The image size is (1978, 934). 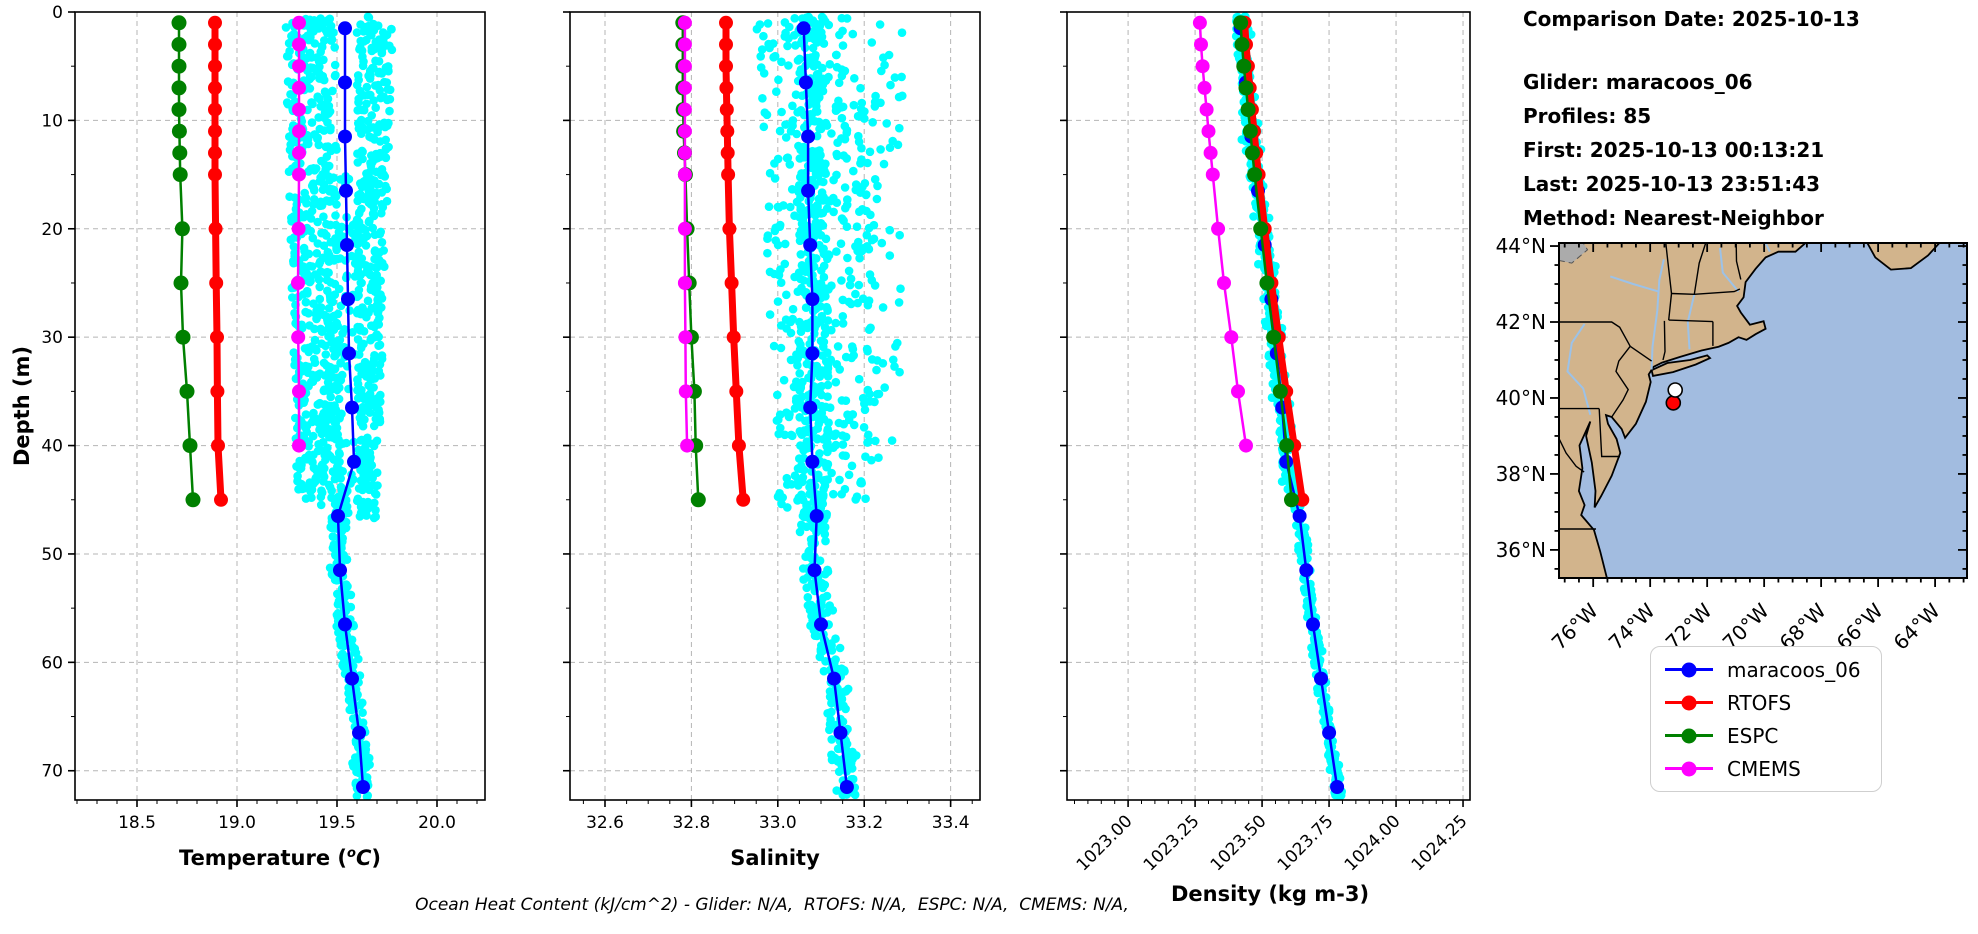 I want to click on svg-text: 20, so click(x=52, y=230).